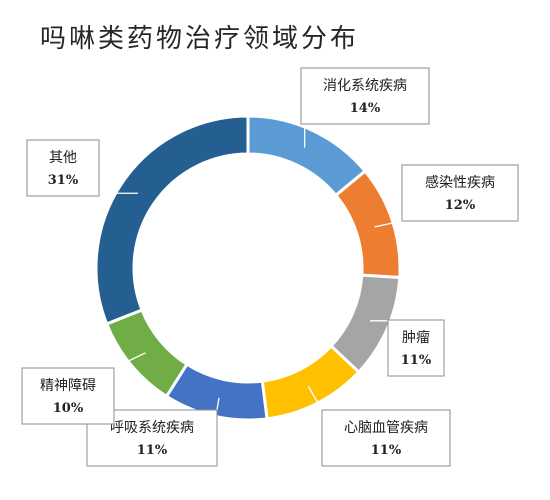 This screenshot has width=550, height=500. I want to click on callout-label: 消化系统疾病 14%, so click(365, 96).